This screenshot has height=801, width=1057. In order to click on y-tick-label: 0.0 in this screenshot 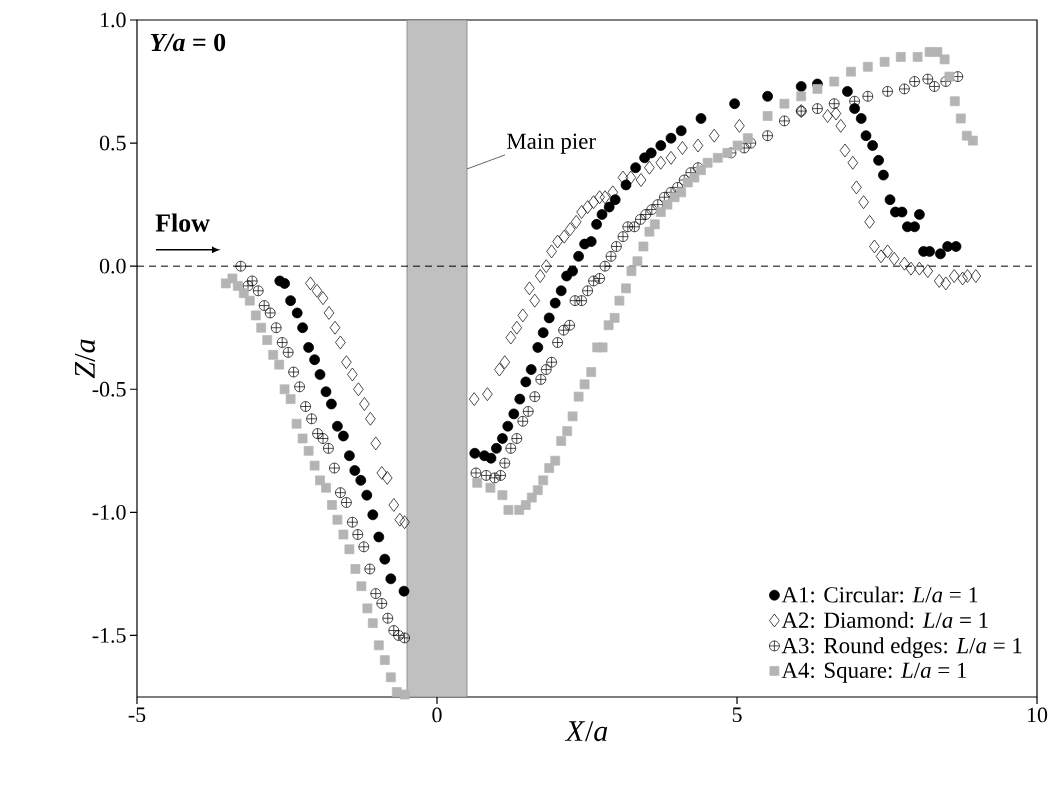, I will do `click(112, 266)`.